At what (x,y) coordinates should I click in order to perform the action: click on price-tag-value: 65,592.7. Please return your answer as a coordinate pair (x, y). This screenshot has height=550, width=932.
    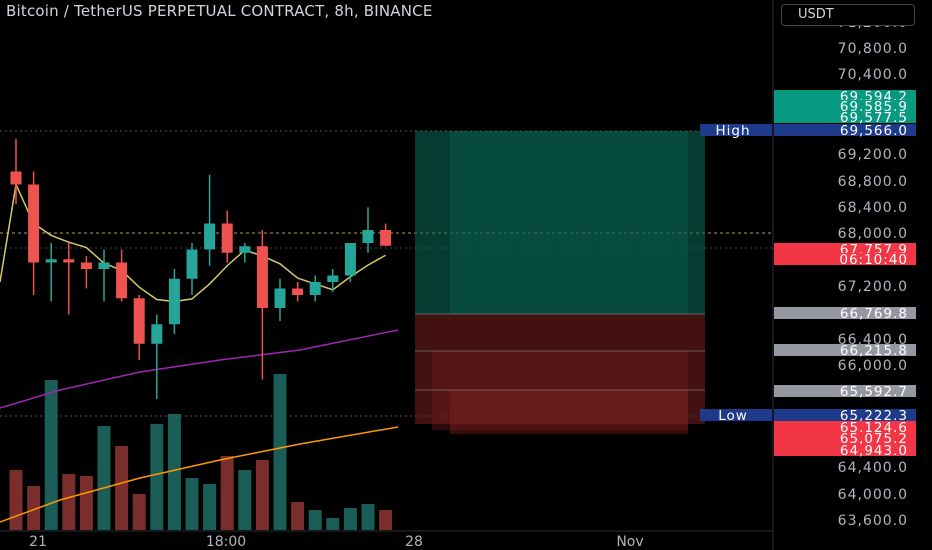
    Looking at the image, I should click on (874, 392).